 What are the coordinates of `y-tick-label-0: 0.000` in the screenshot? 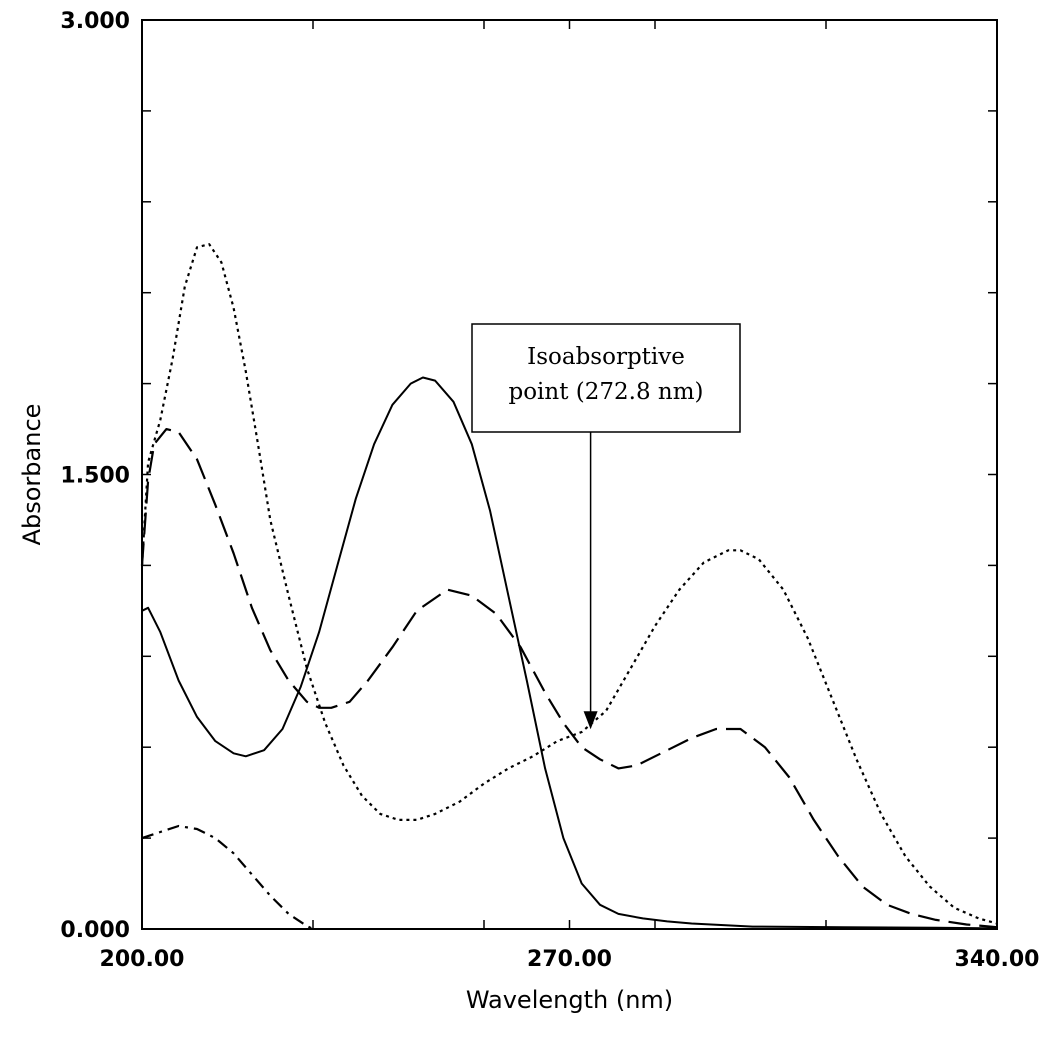 It's located at (95, 930).